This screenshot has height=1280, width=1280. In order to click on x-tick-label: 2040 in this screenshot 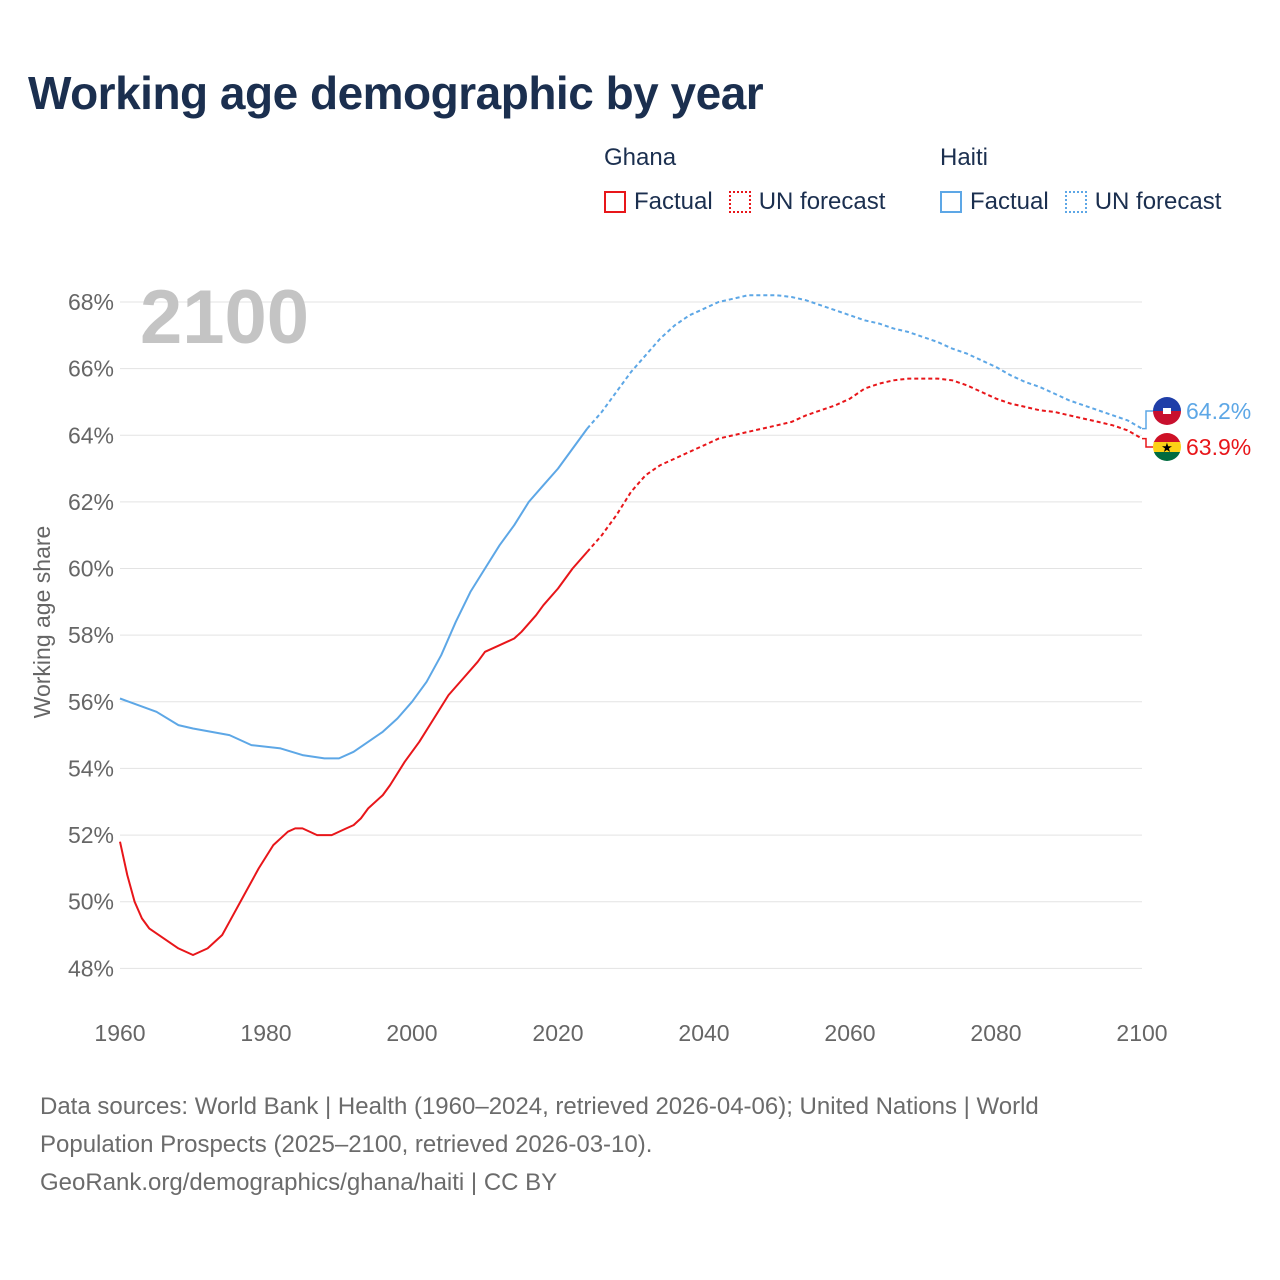, I will do `click(703, 1033)`.